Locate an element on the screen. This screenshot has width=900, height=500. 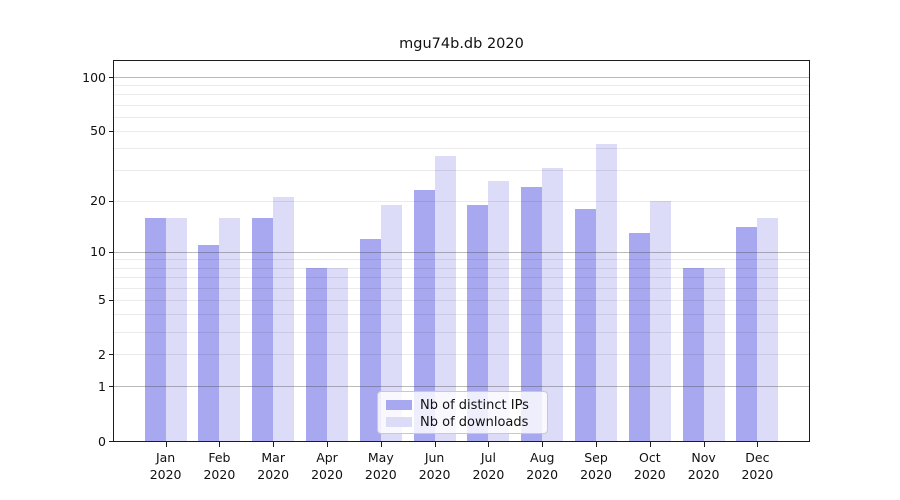
x-axis-tick-label: Jun 2020 is located at coordinates (434, 466).